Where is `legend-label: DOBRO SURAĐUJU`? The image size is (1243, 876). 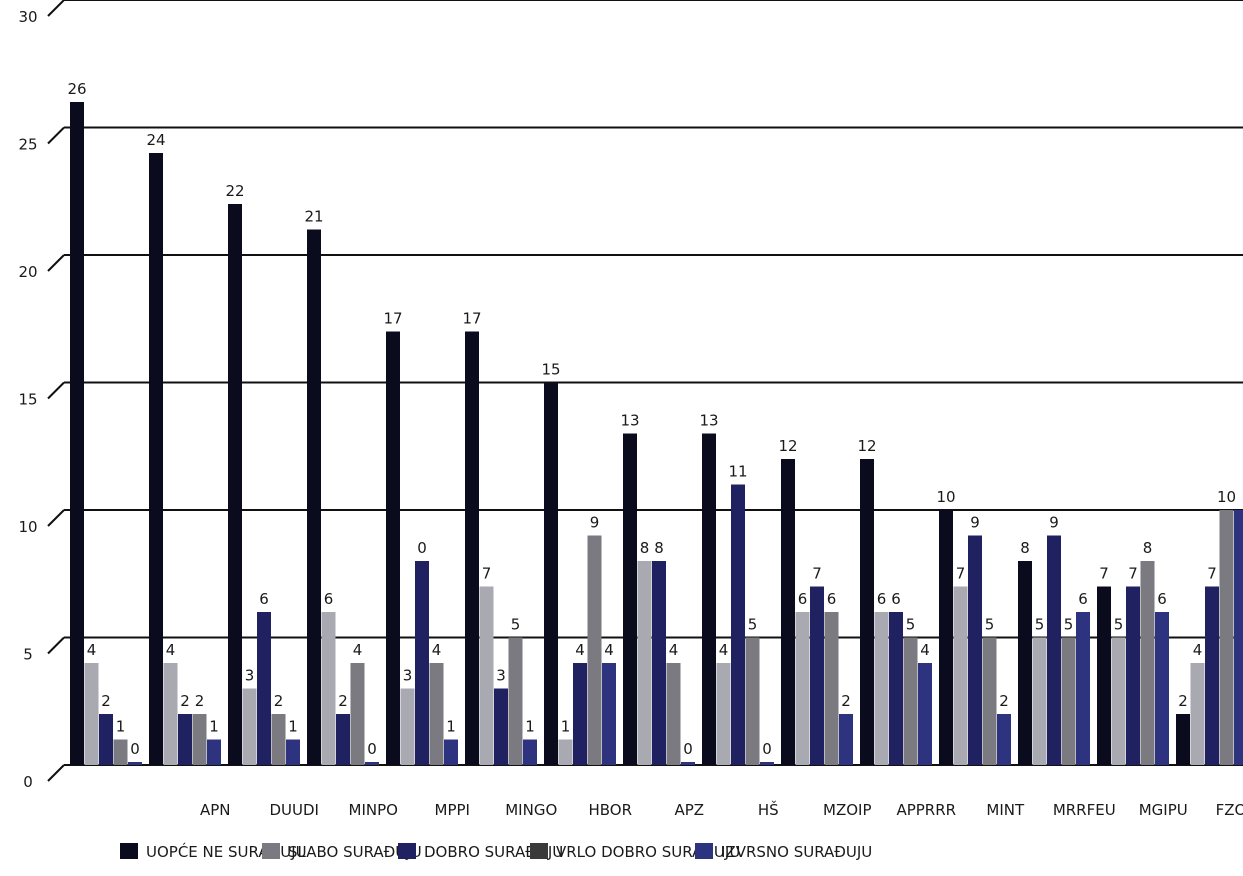
legend-label: DOBRO SURAĐUJU is located at coordinates (493, 852).